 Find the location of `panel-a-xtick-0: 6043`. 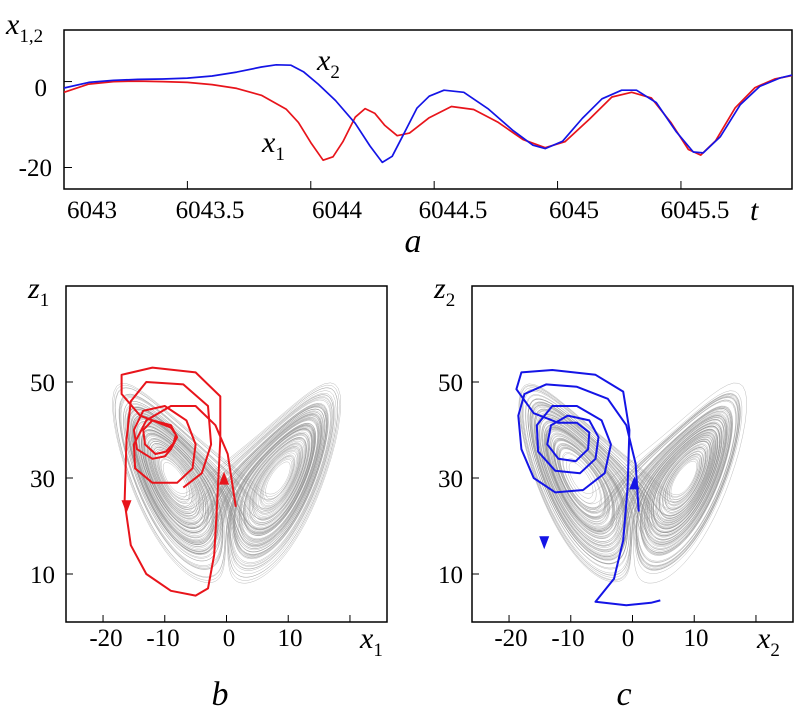

panel-a-xtick-0: 6043 is located at coordinates (92, 210).